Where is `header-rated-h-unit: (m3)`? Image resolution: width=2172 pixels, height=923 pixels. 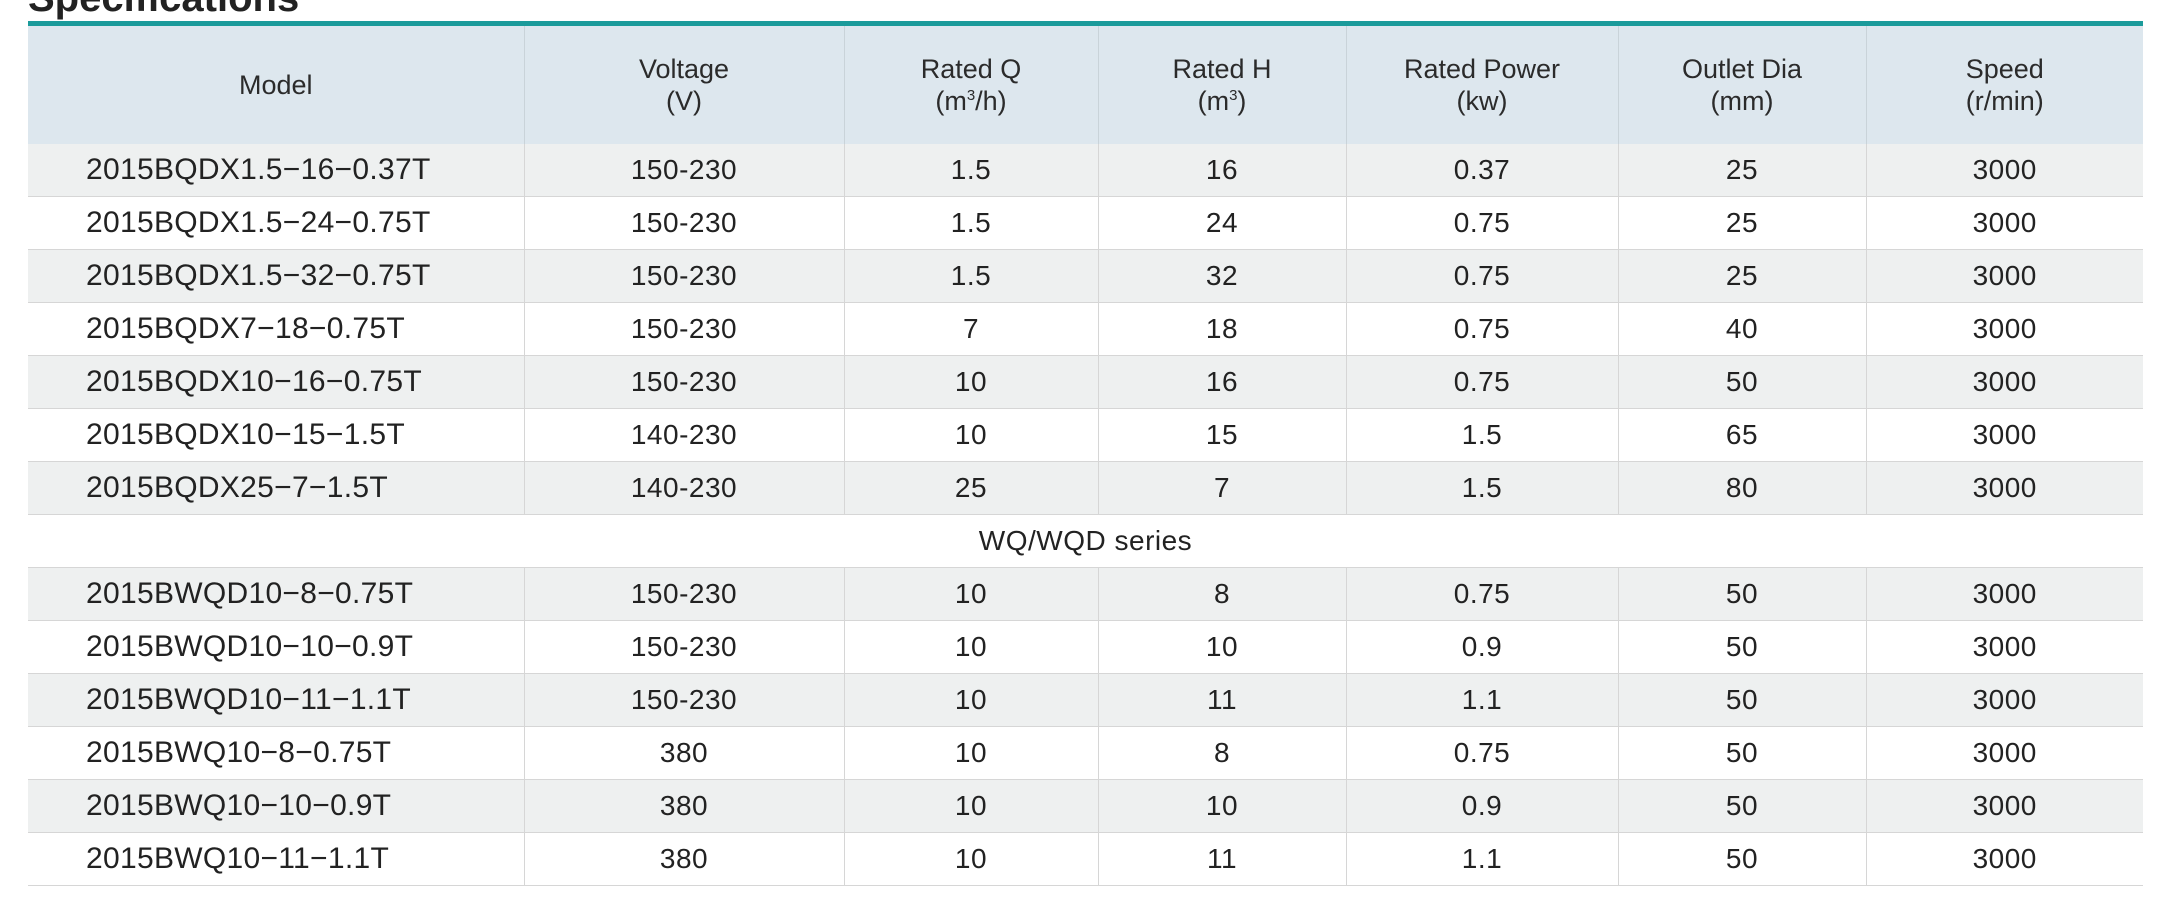
header-rated-h-unit: (m3) is located at coordinates (1222, 101).